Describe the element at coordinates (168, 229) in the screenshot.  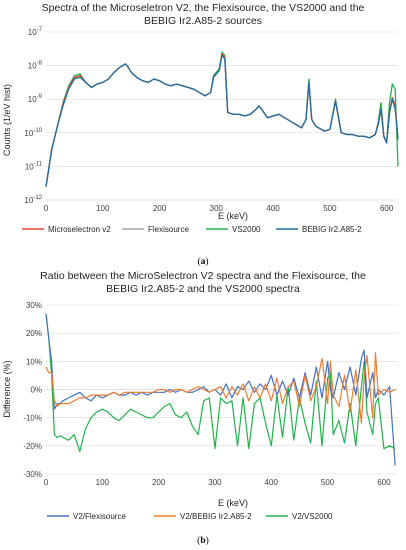
I see `chart-a-legend-label: Flexisource` at that location.